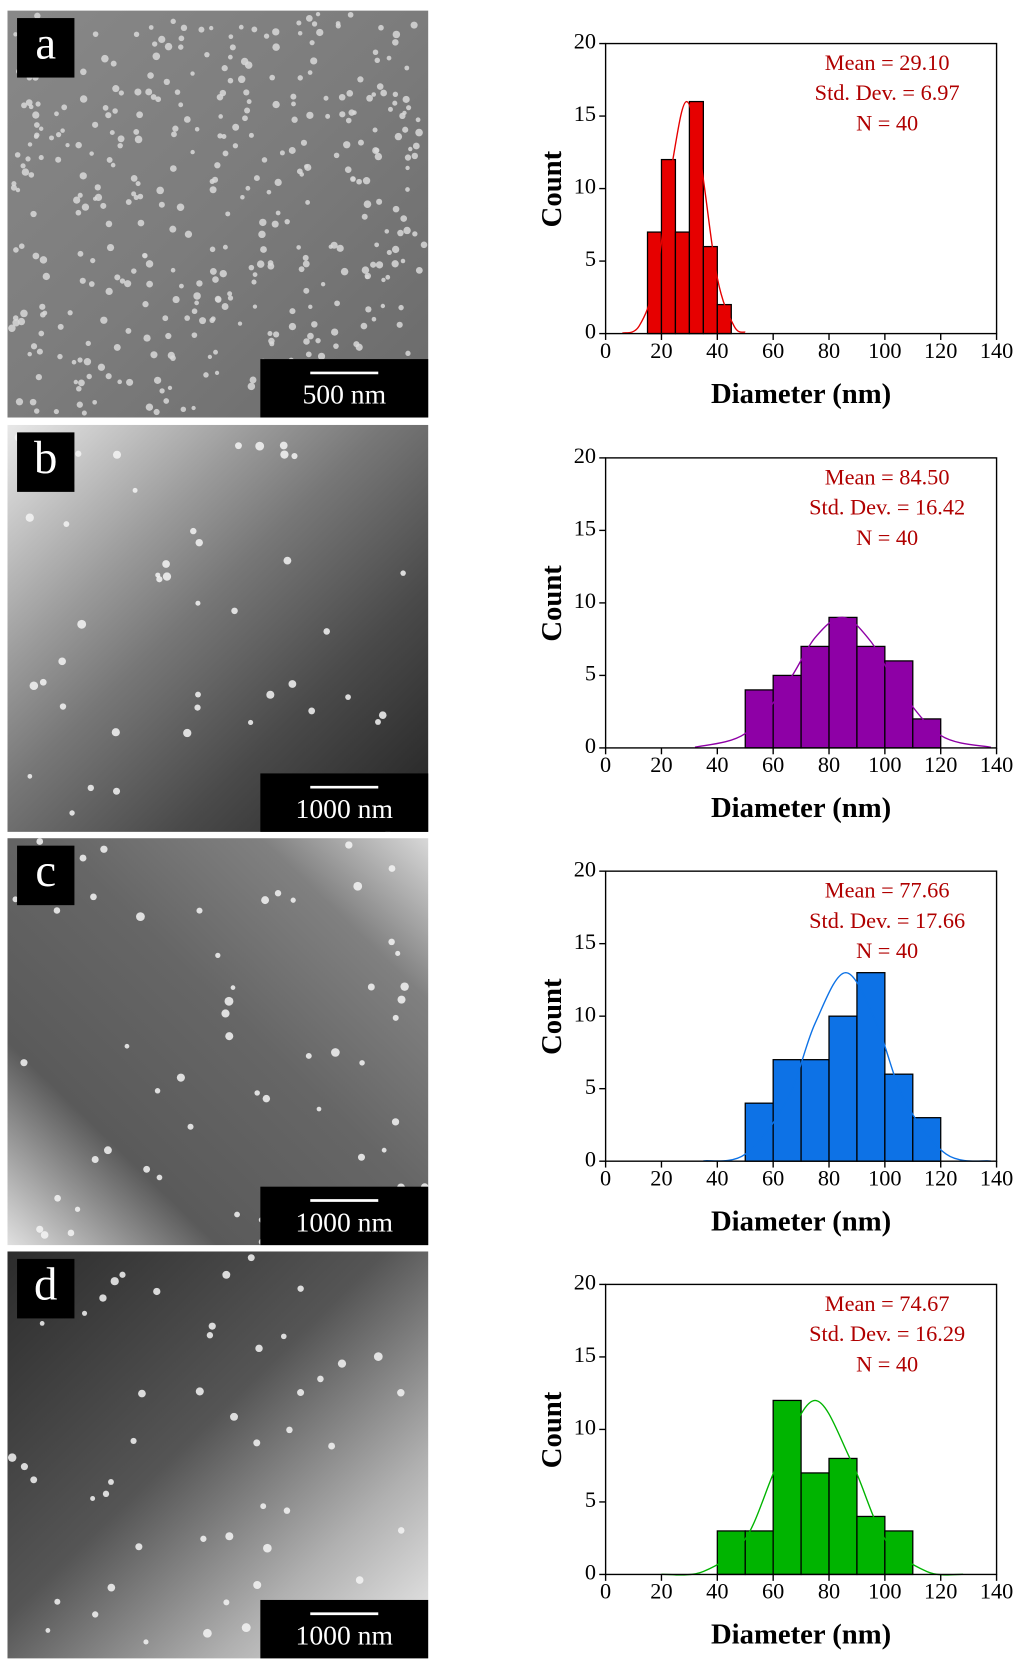  I want to click on y-tick-label: 20, so click(585, 455).